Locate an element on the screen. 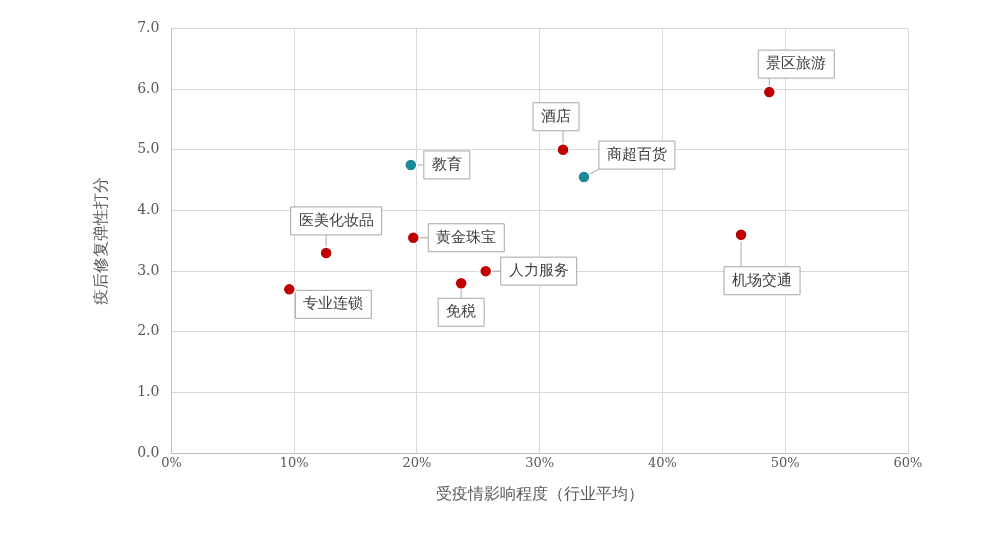 This screenshot has height=536, width=1007. x-axis-title: 受疫情影响程度（行业平均） is located at coordinates (539, 493).